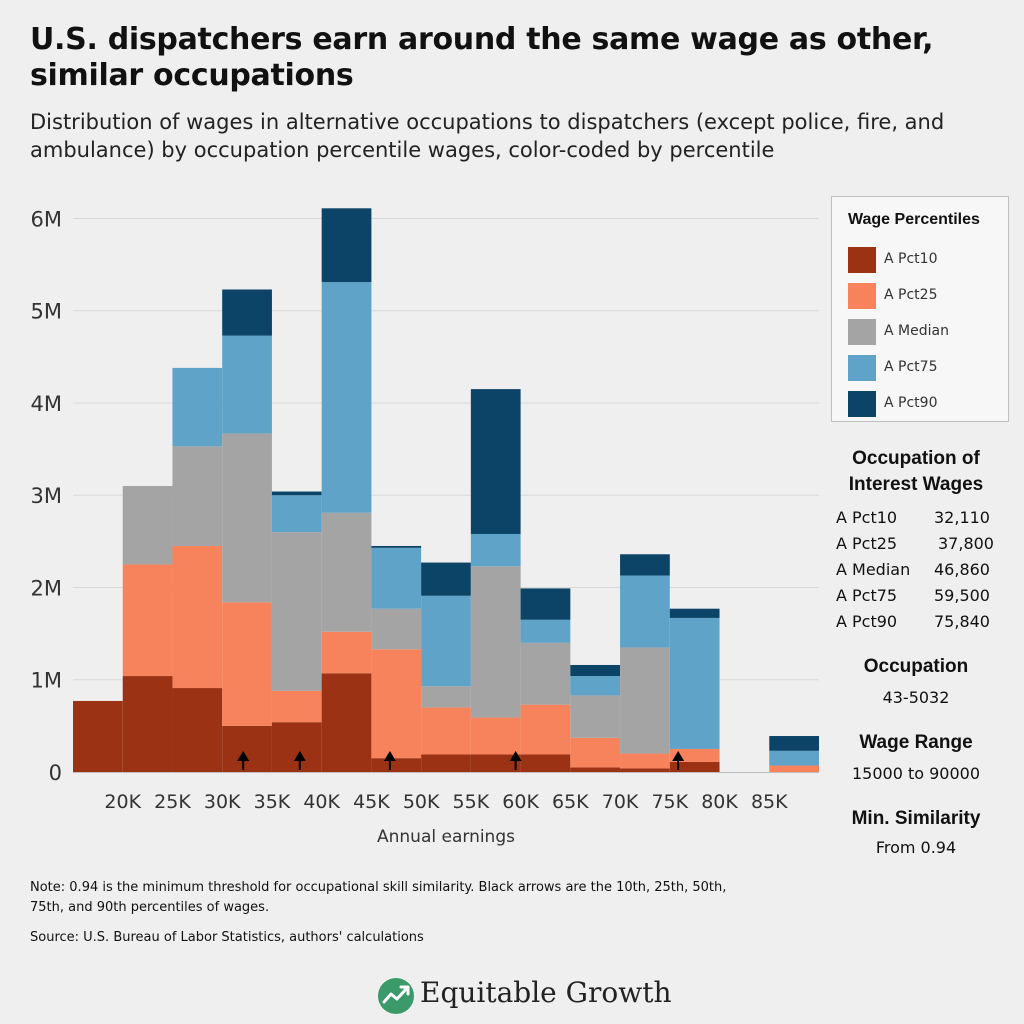 This screenshot has width=1024, height=1024. Describe the element at coordinates (46, 219) in the screenshot. I see `y-tick-label: 6M` at that location.